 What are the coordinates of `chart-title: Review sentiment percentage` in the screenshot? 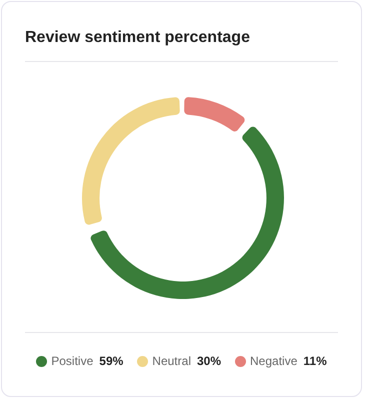 It's located at (137, 38).